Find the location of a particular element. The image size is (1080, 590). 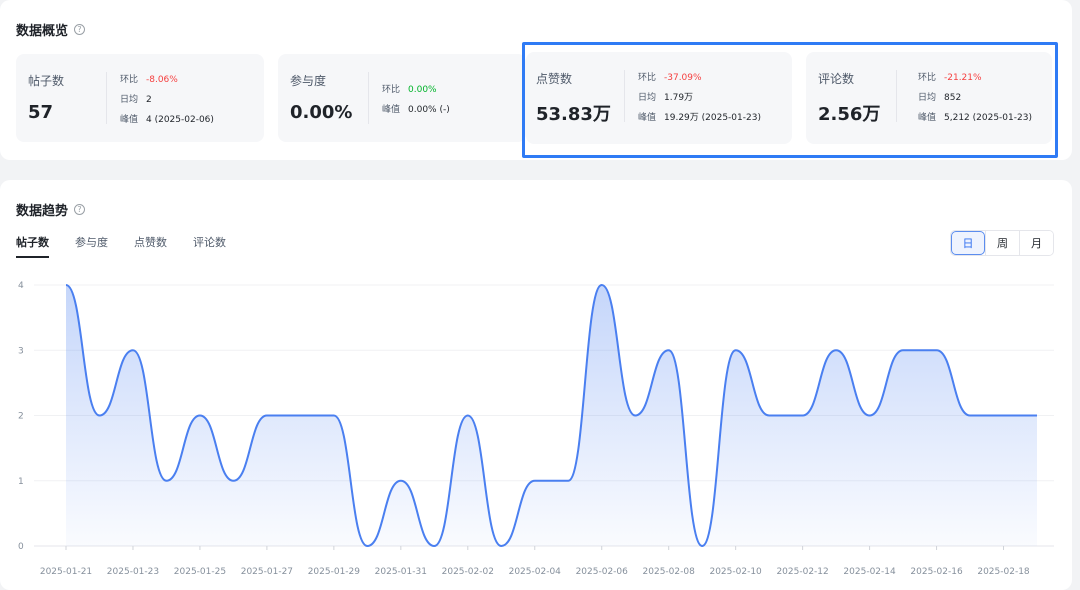

metric-tabs: 帖子数 参与度 点赞数 评论数 is located at coordinates (121, 246).